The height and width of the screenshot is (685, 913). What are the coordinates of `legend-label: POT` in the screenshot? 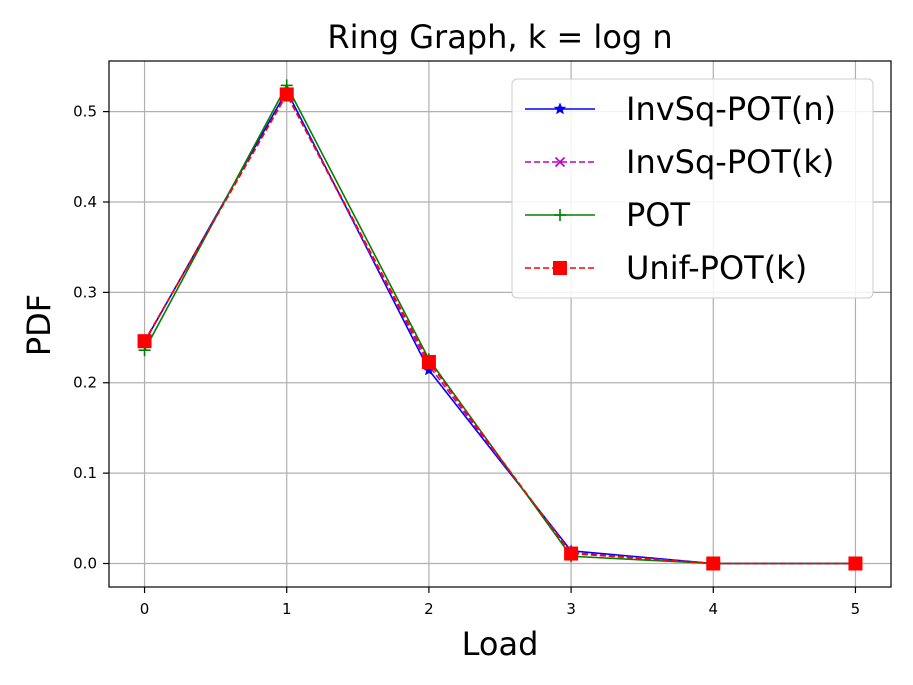 It's located at (658, 215).